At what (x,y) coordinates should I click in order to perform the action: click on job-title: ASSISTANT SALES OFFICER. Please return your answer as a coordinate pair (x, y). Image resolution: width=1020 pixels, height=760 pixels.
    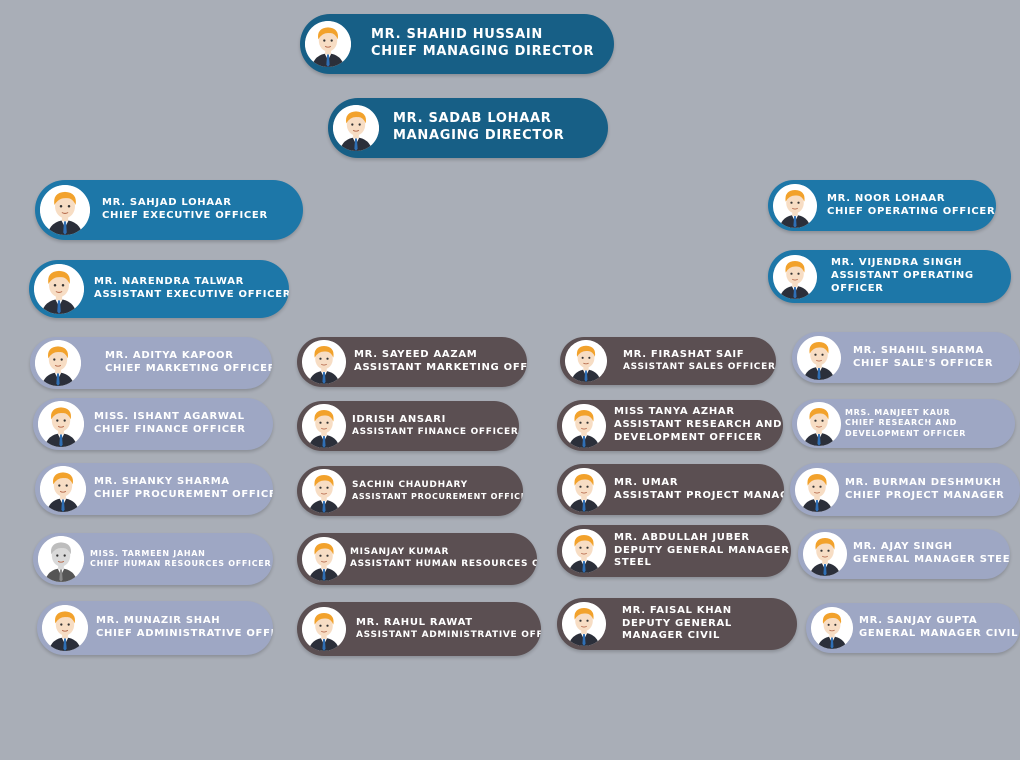
    Looking at the image, I should click on (699, 366).